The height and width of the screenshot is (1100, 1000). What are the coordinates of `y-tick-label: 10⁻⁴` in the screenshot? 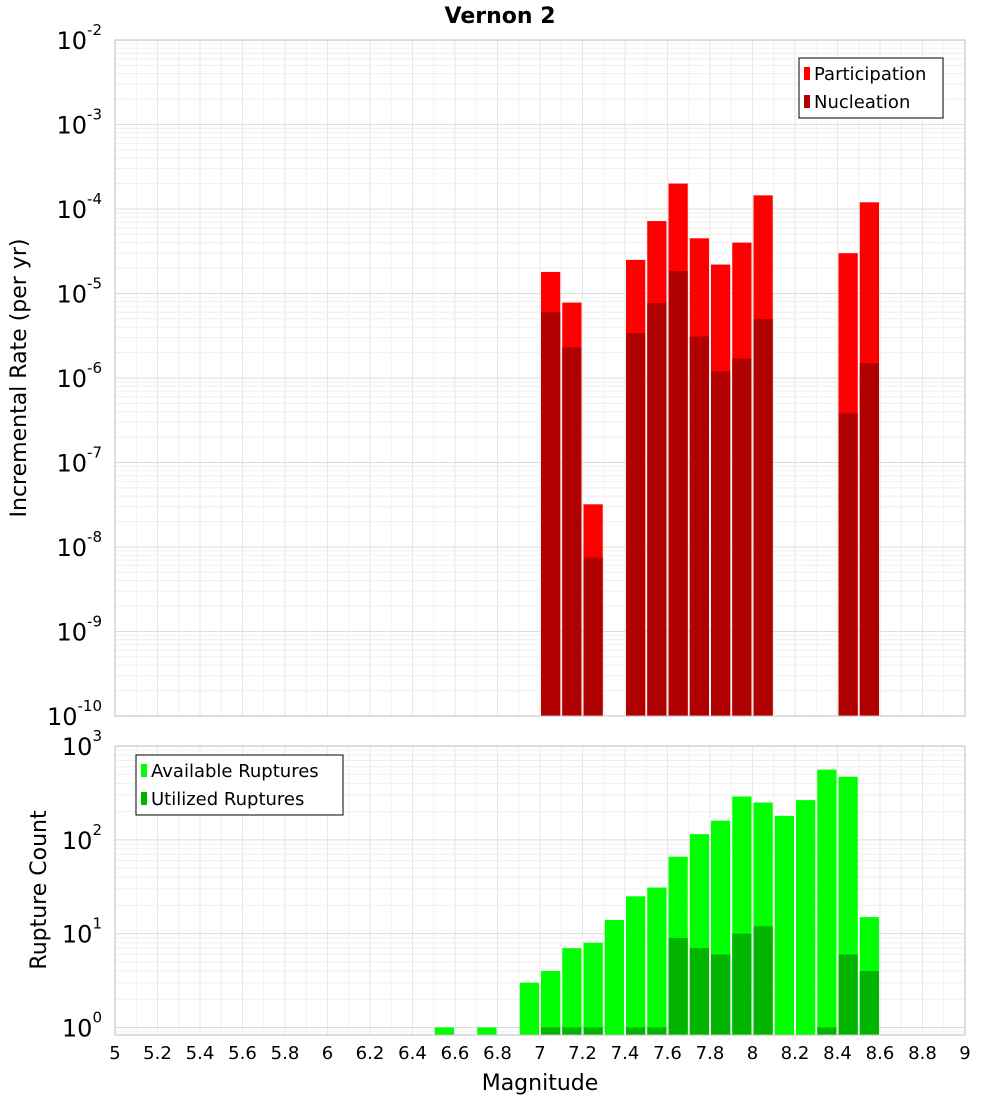 It's located at (79, 207).